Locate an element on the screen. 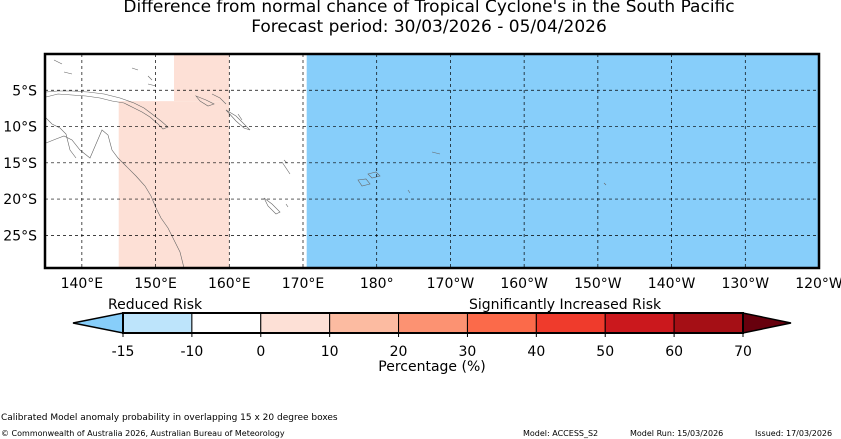  lon-label-8: 140°W is located at coordinates (672, 284).